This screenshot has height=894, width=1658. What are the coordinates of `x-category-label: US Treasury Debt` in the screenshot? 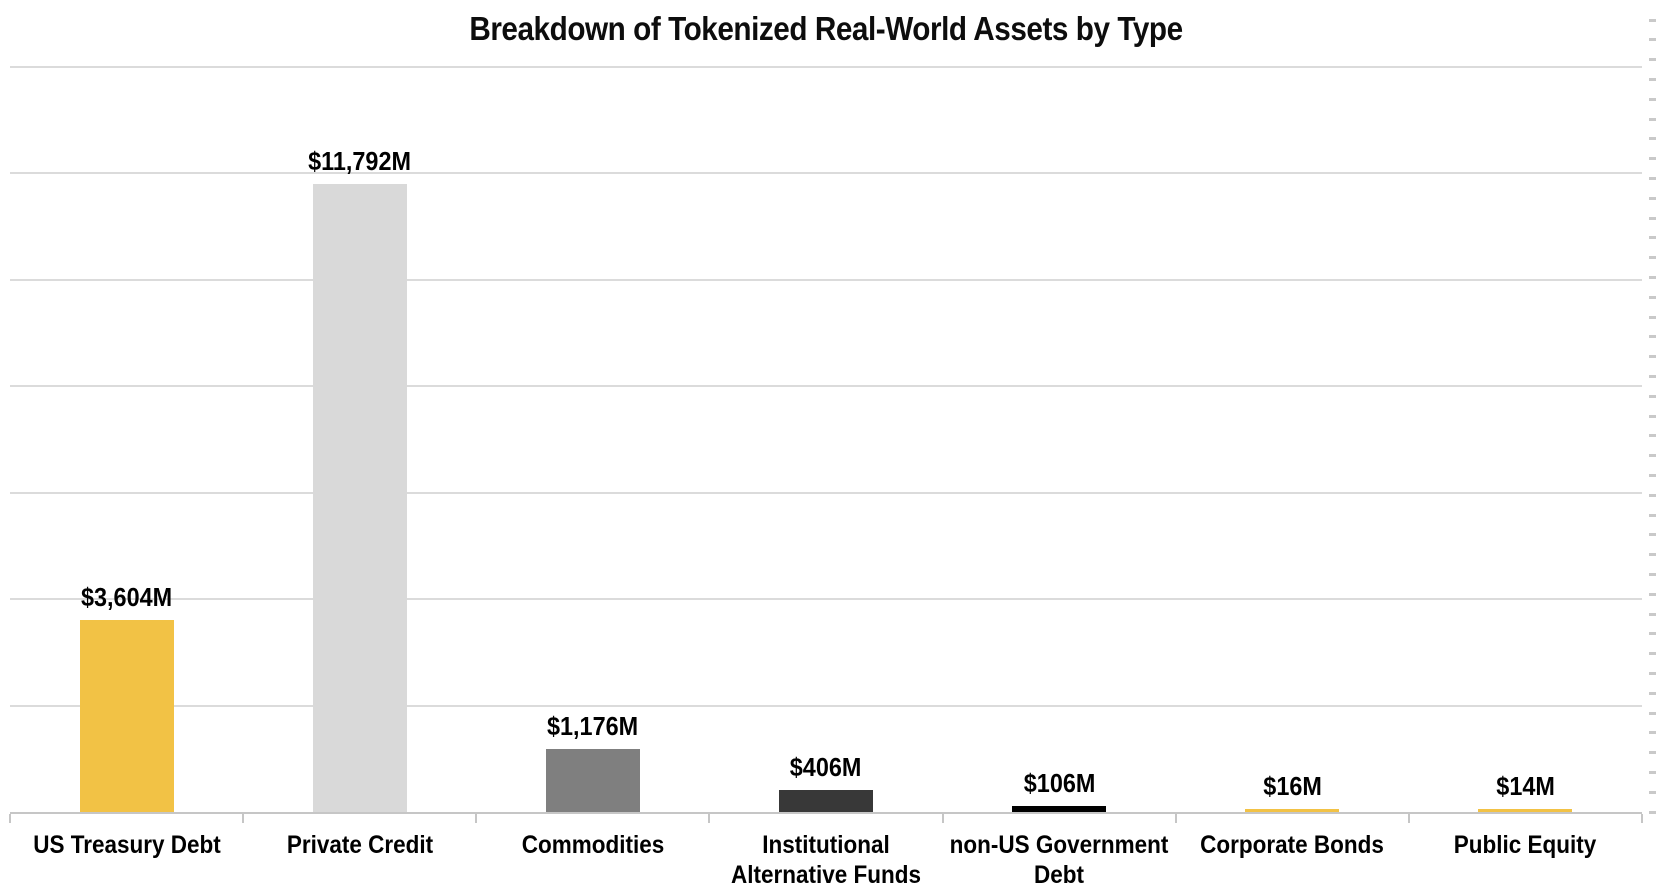 It's located at (126, 845).